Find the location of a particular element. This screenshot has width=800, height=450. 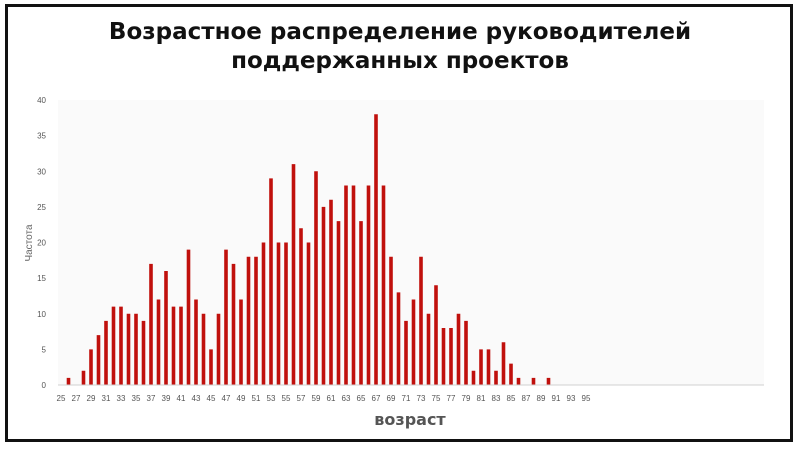

x-tick-label: 47 is located at coordinates (226, 398).